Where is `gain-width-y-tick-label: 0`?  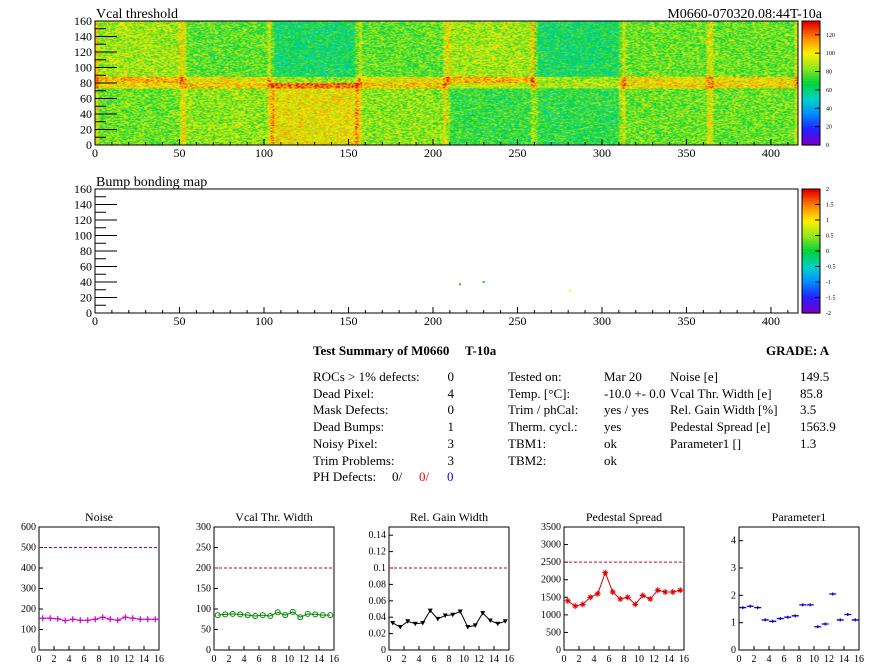 gain-width-y-tick-label: 0 is located at coordinates (383, 650).